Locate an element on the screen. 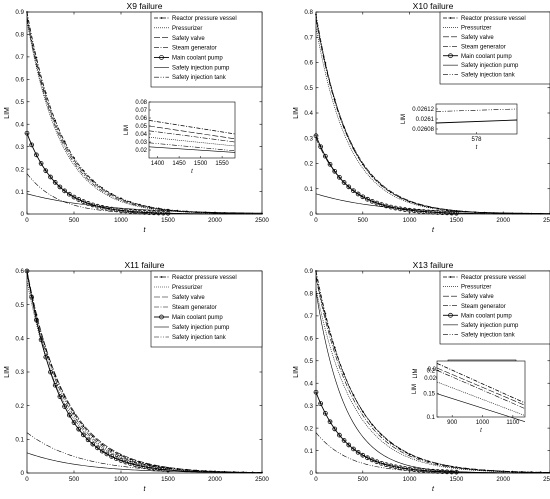 This screenshot has width=550, height=499. x-tick-label: 2000 is located at coordinates (503, 220).